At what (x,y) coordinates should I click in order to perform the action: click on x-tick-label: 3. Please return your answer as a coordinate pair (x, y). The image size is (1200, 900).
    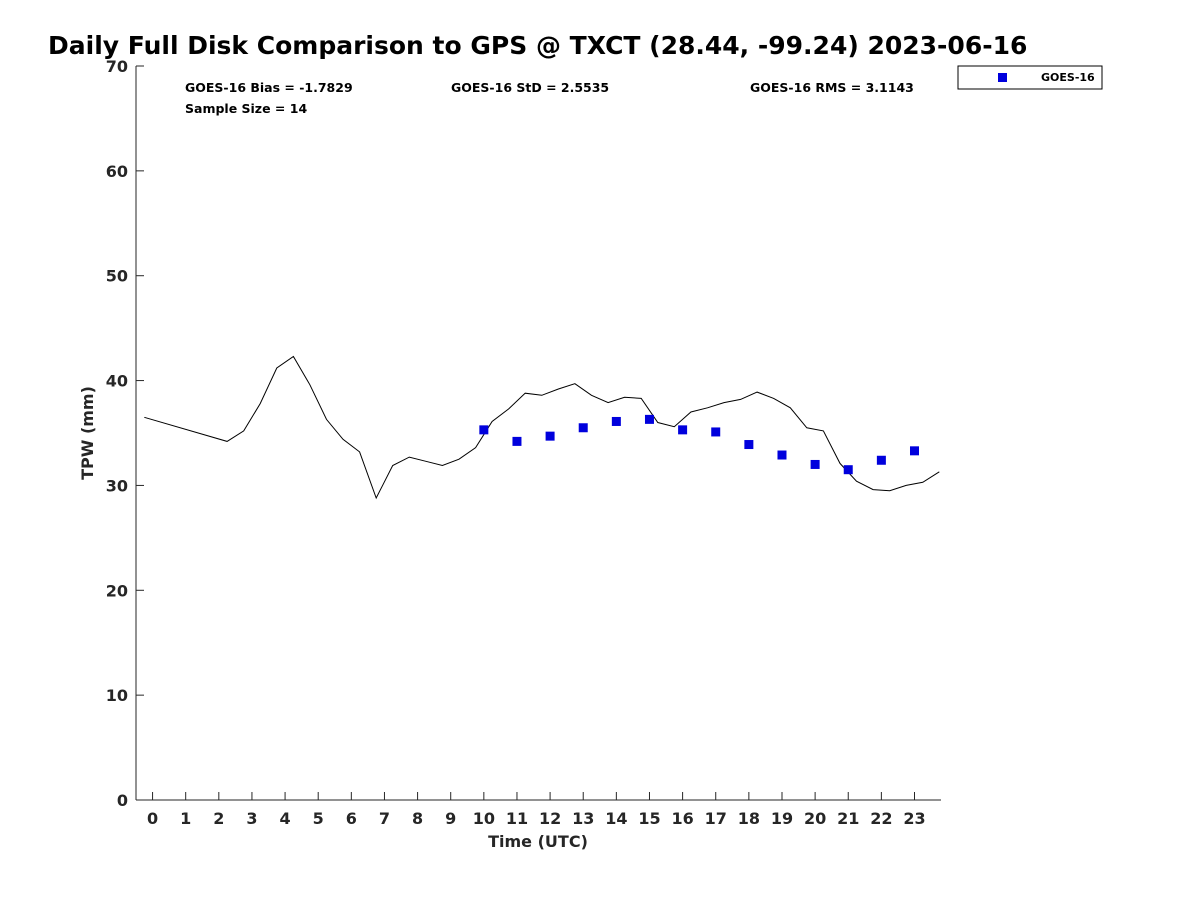
    Looking at the image, I should click on (251, 818).